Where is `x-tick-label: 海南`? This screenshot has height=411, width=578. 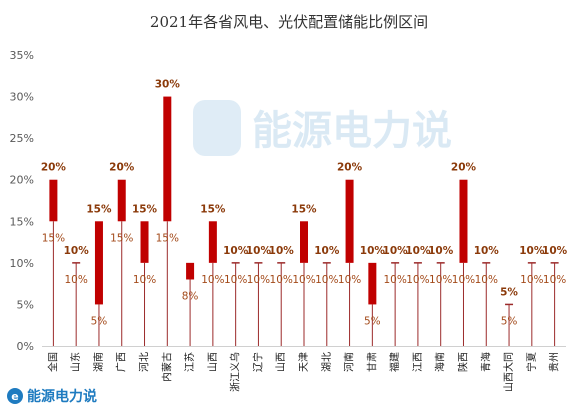
x-tick-label: 海南 is located at coordinates (440, 362).